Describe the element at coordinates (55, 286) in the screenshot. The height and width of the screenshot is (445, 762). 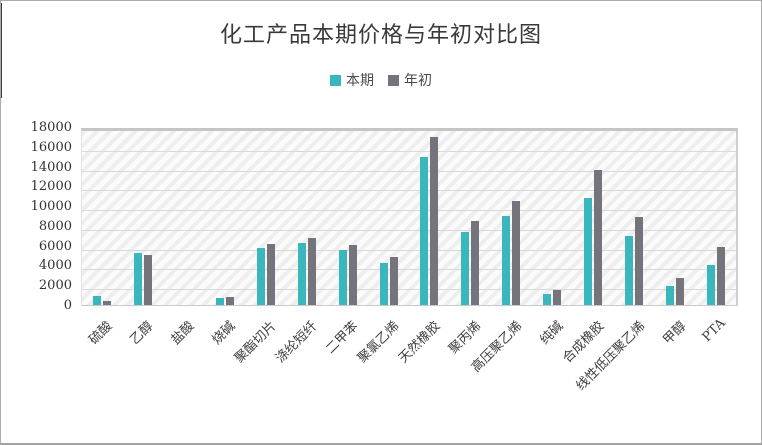
I see `y-axis-tick-label: 2000` at that location.